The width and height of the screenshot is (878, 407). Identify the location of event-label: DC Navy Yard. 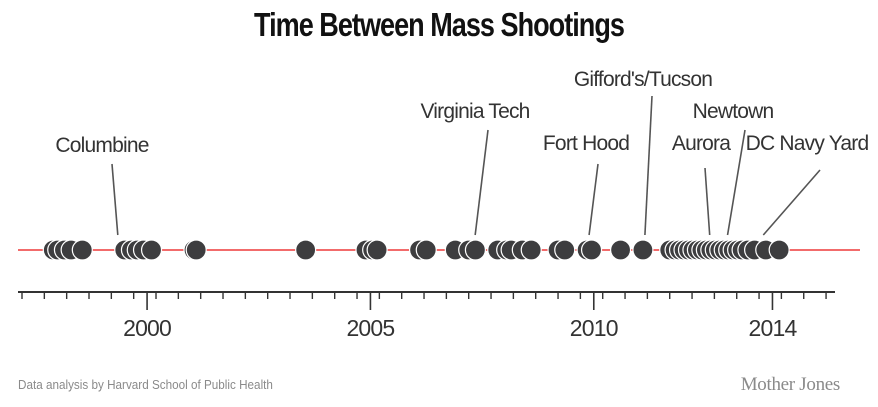
(807, 143).